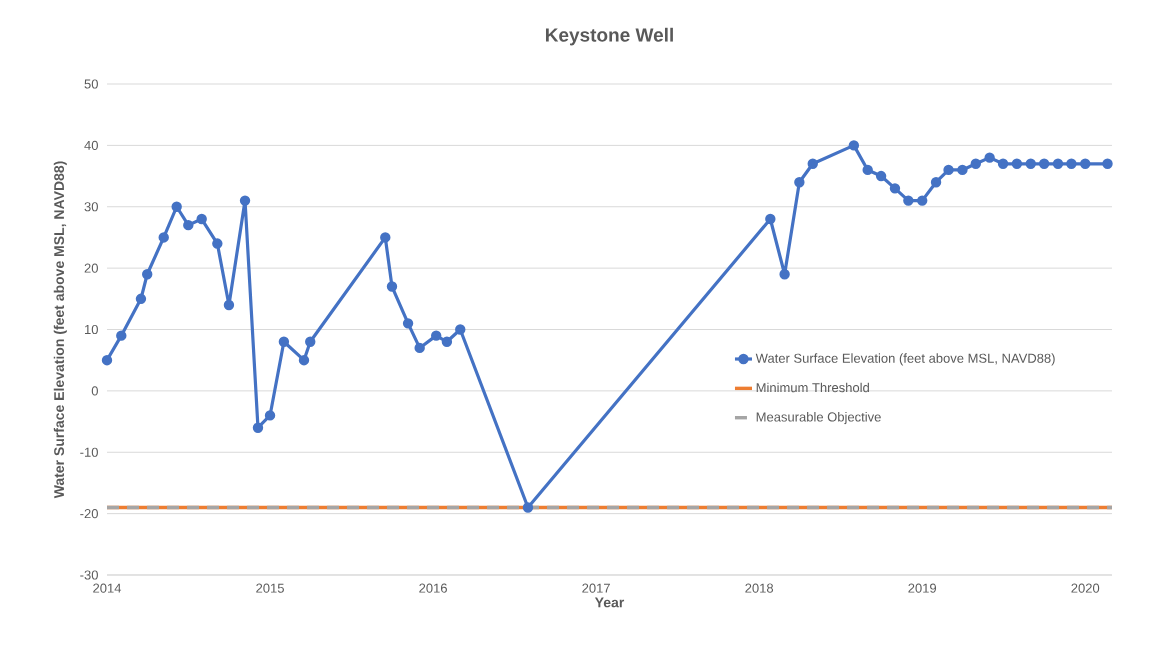  I want to click on x-tick-label: 2020, so click(1085, 588).